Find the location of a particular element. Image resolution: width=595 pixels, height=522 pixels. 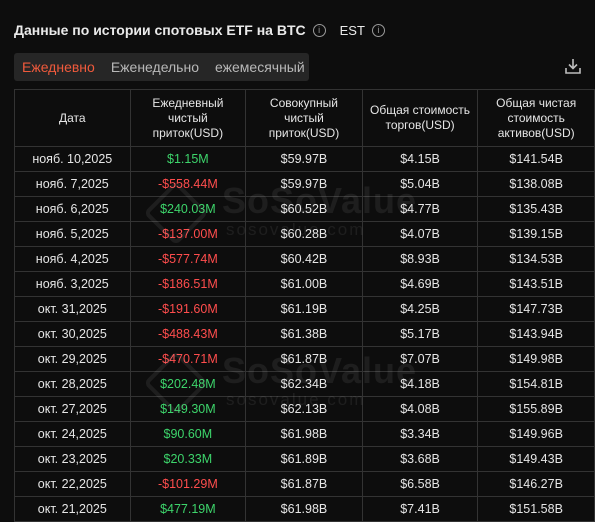

table-row: окт. 23,2025 $20.33M $61.89B $3.68B $149.43B is located at coordinates (304, 459).